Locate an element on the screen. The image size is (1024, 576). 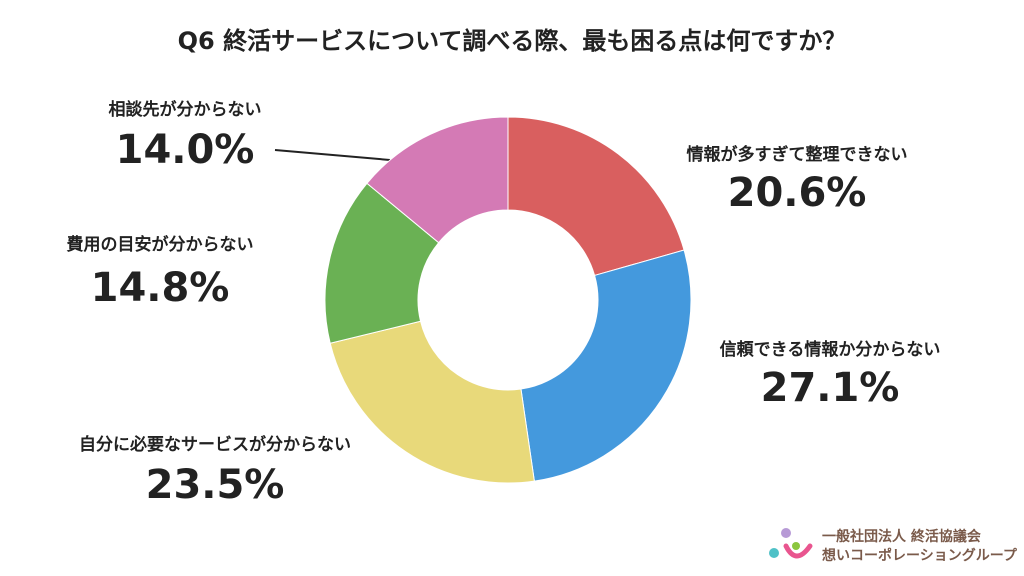
value-label: 14.0% is located at coordinates (185, 150).